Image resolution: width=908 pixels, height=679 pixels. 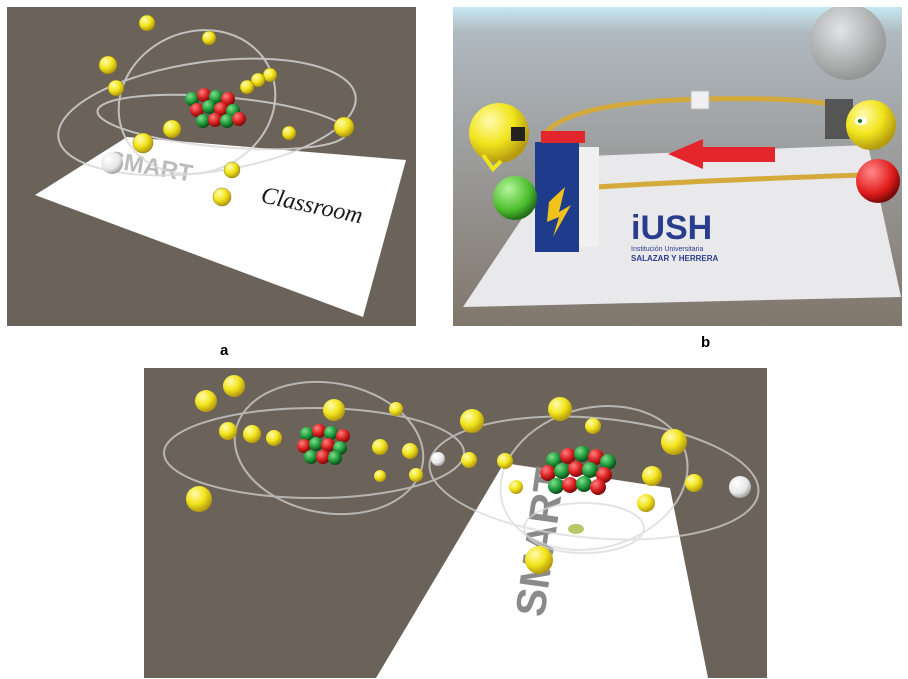 I want to click on positron, so click(x=112, y=163).